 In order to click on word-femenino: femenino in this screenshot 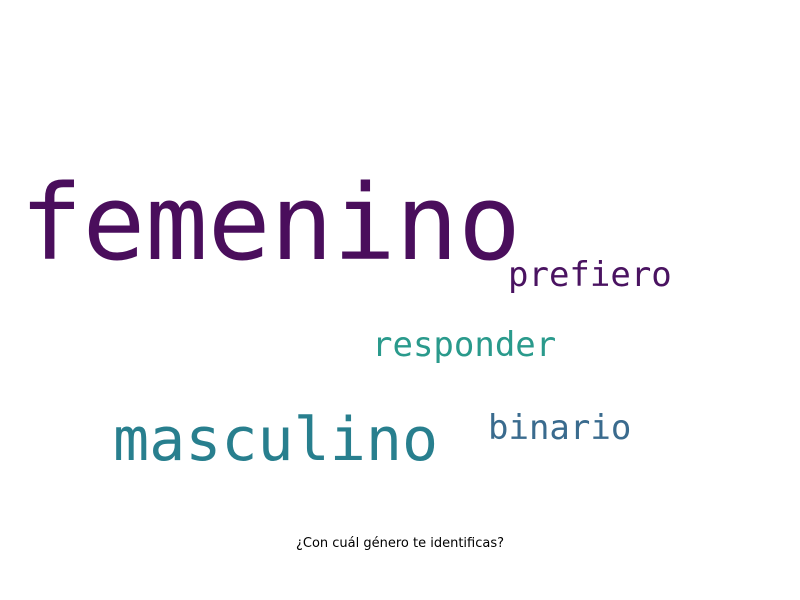, I will do `click(270, 223)`.